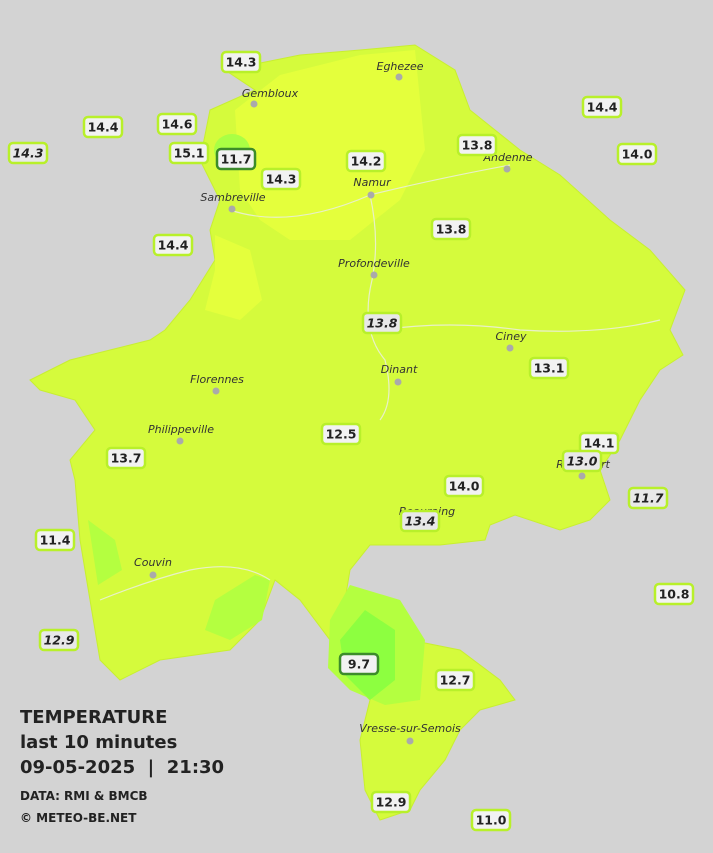 This screenshot has height=853, width=713. I want to click on station-value: 10.8, so click(674, 594).